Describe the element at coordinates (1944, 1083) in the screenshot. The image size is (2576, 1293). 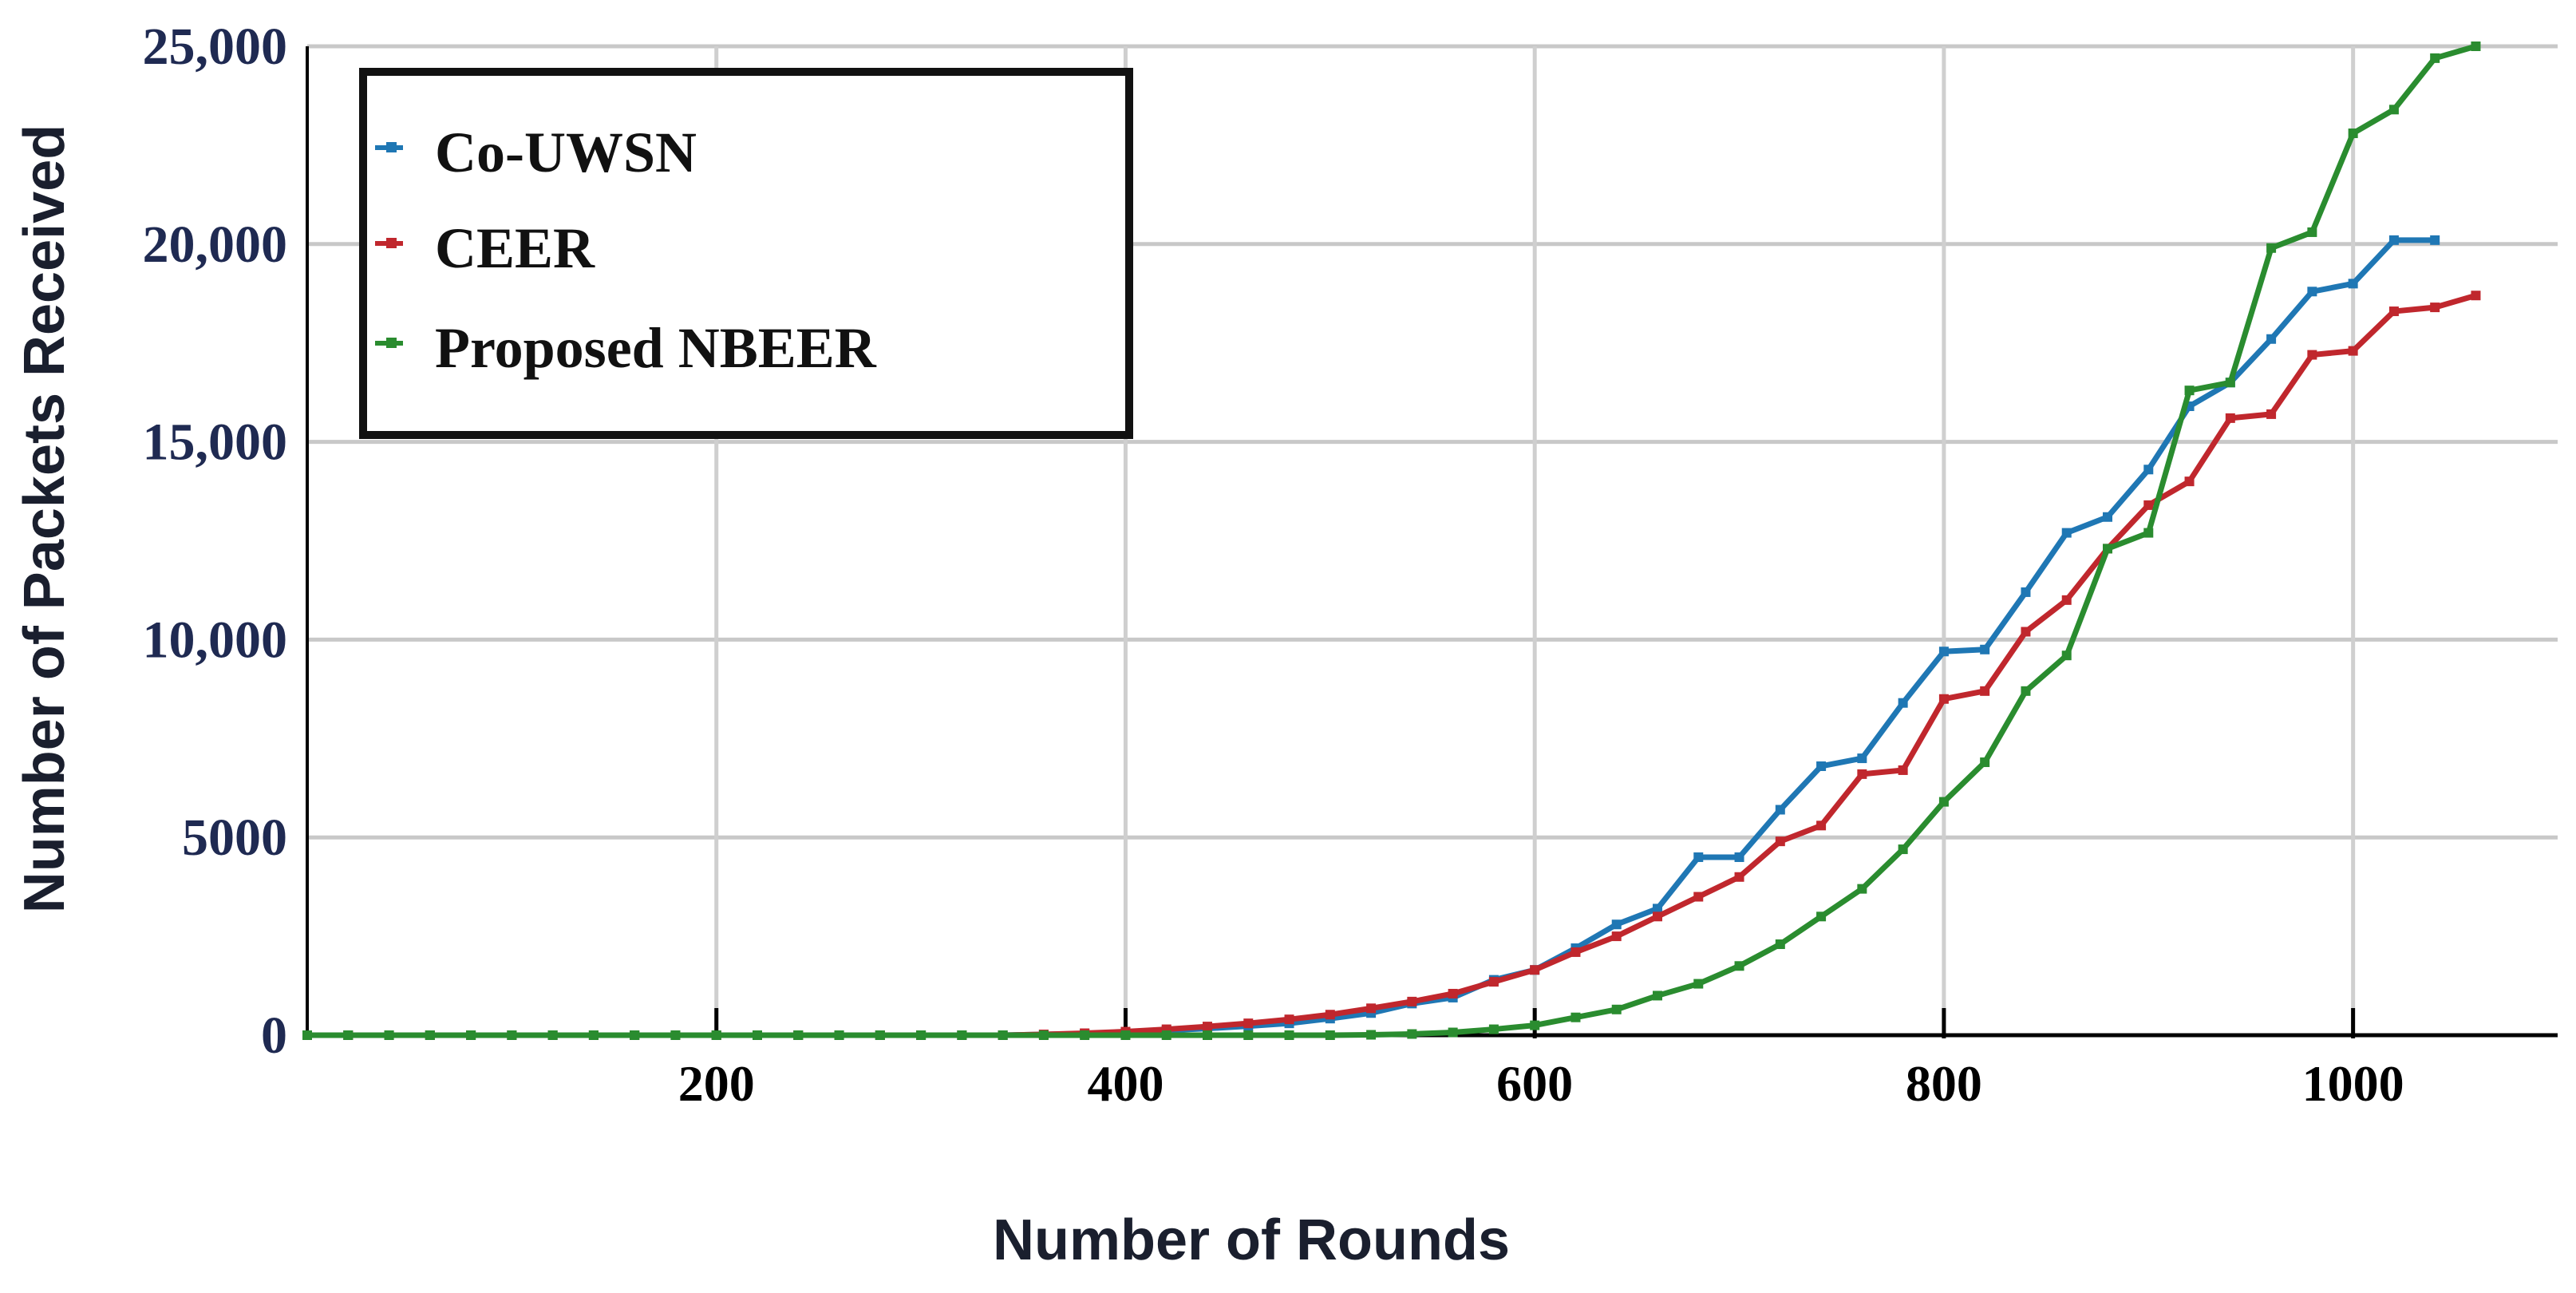
I see `x-tick-label: 800` at that location.